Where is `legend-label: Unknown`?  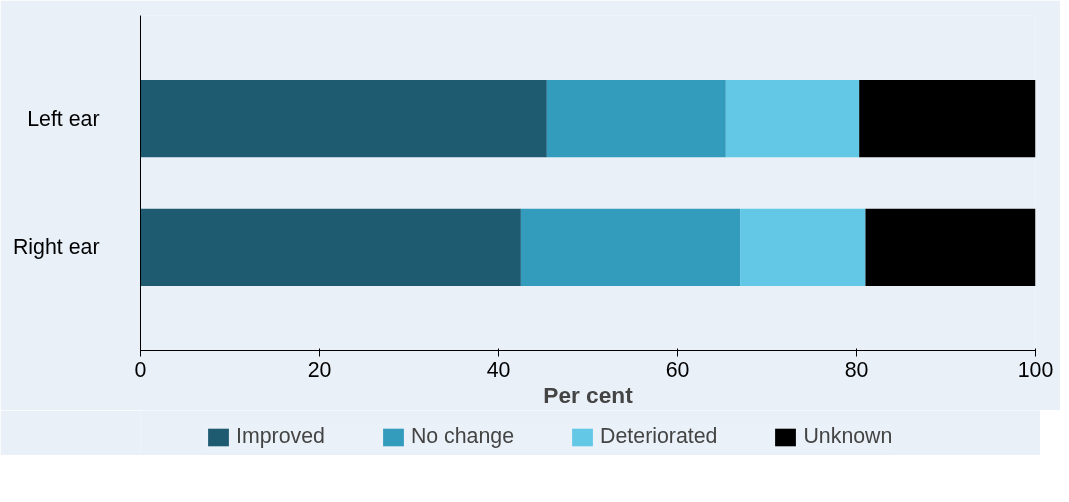 legend-label: Unknown is located at coordinates (848, 436).